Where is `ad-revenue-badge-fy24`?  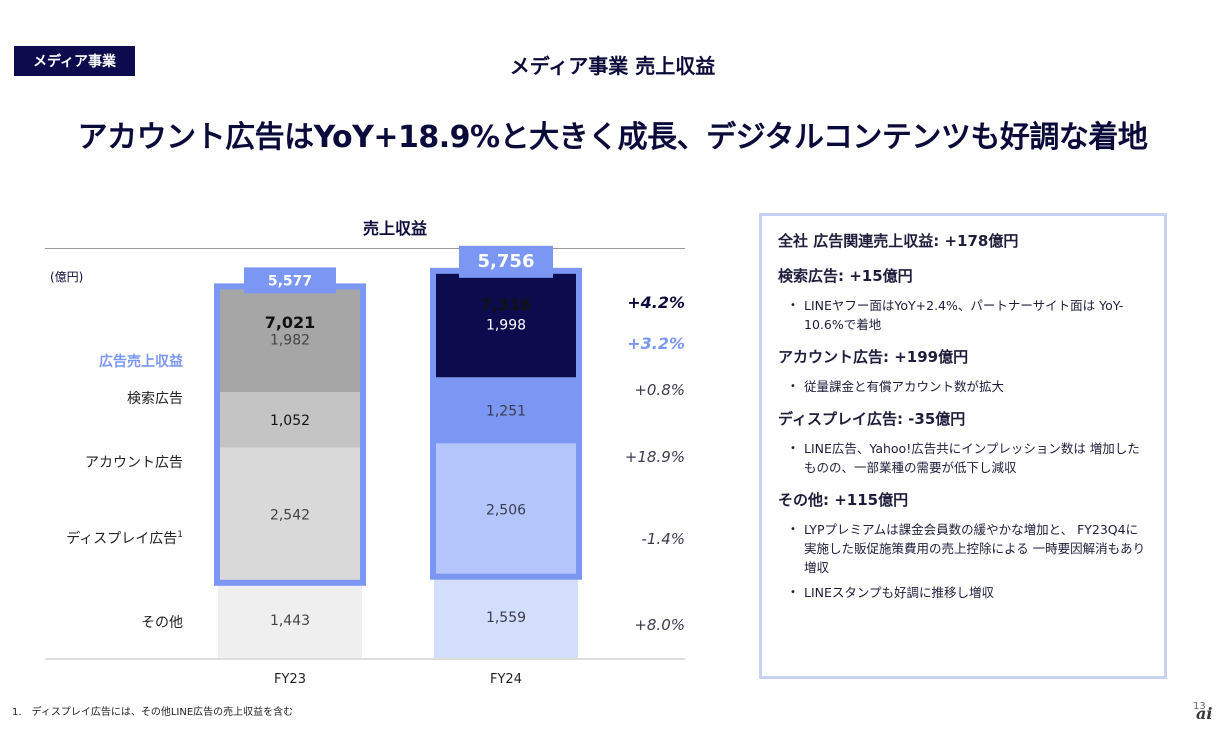
ad-revenue-badge-fy24 is located at coordinates (506, 261).